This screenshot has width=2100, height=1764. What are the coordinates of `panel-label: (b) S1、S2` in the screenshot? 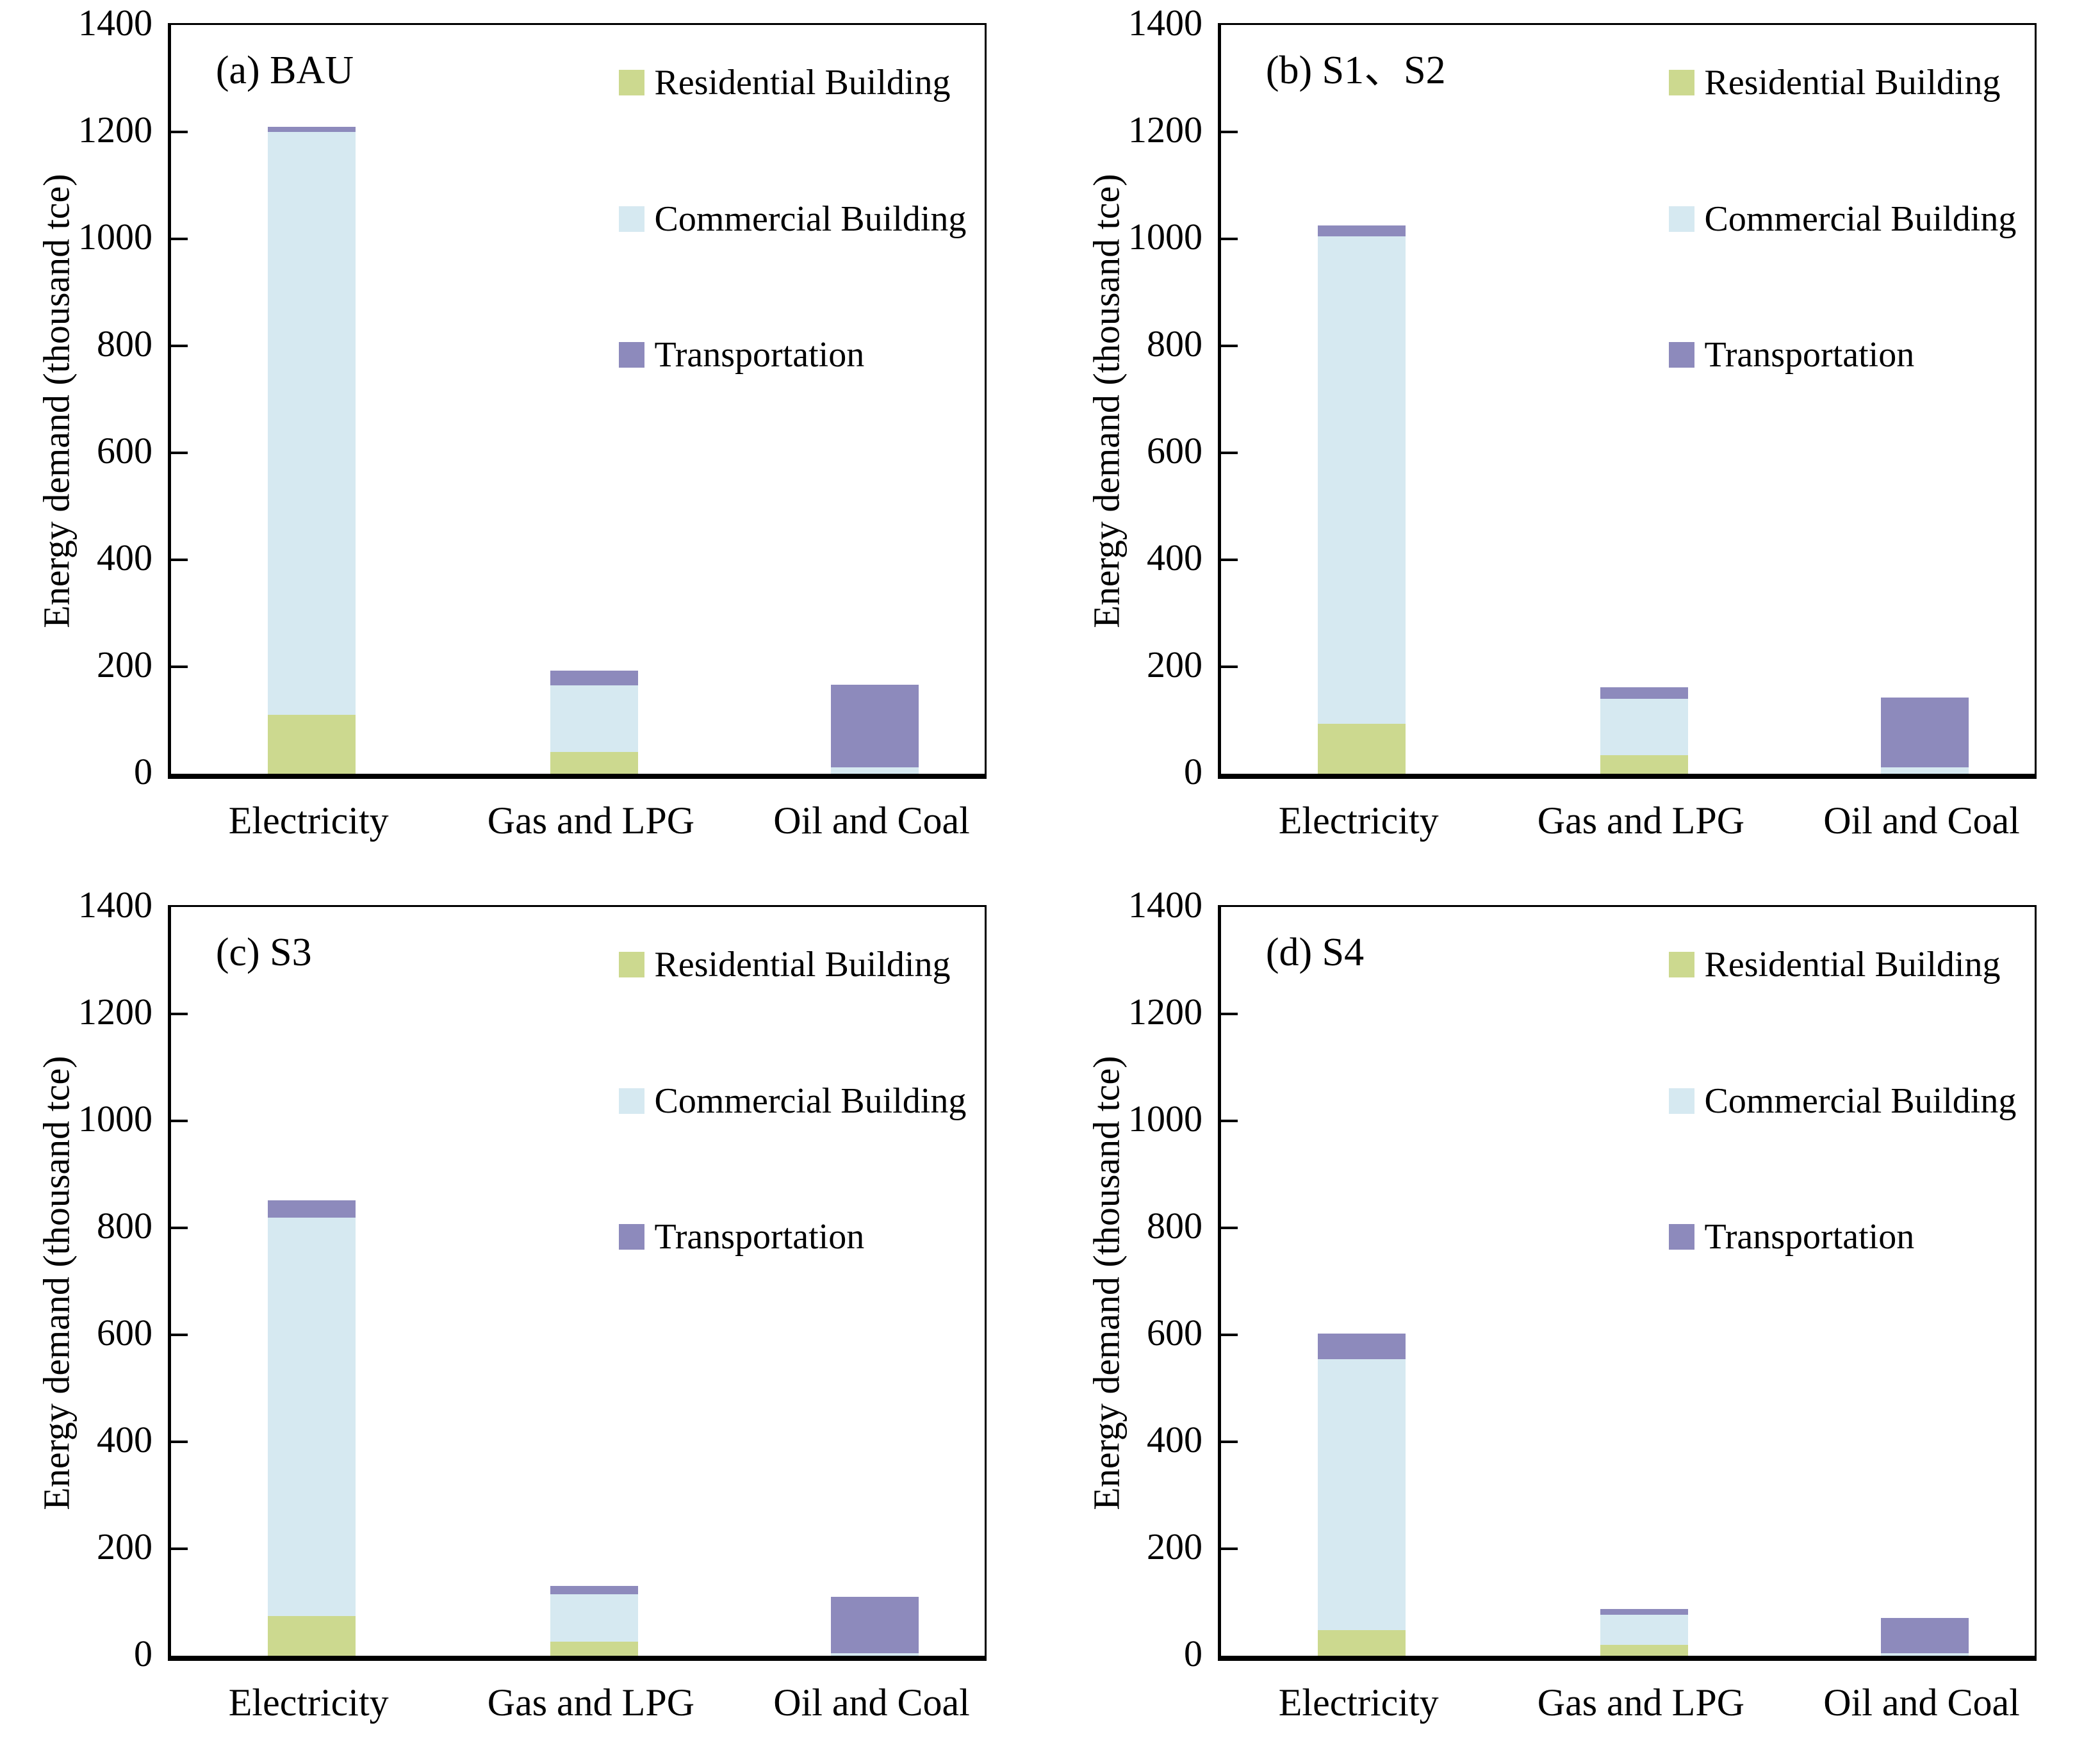 It's located at (1355, 71).